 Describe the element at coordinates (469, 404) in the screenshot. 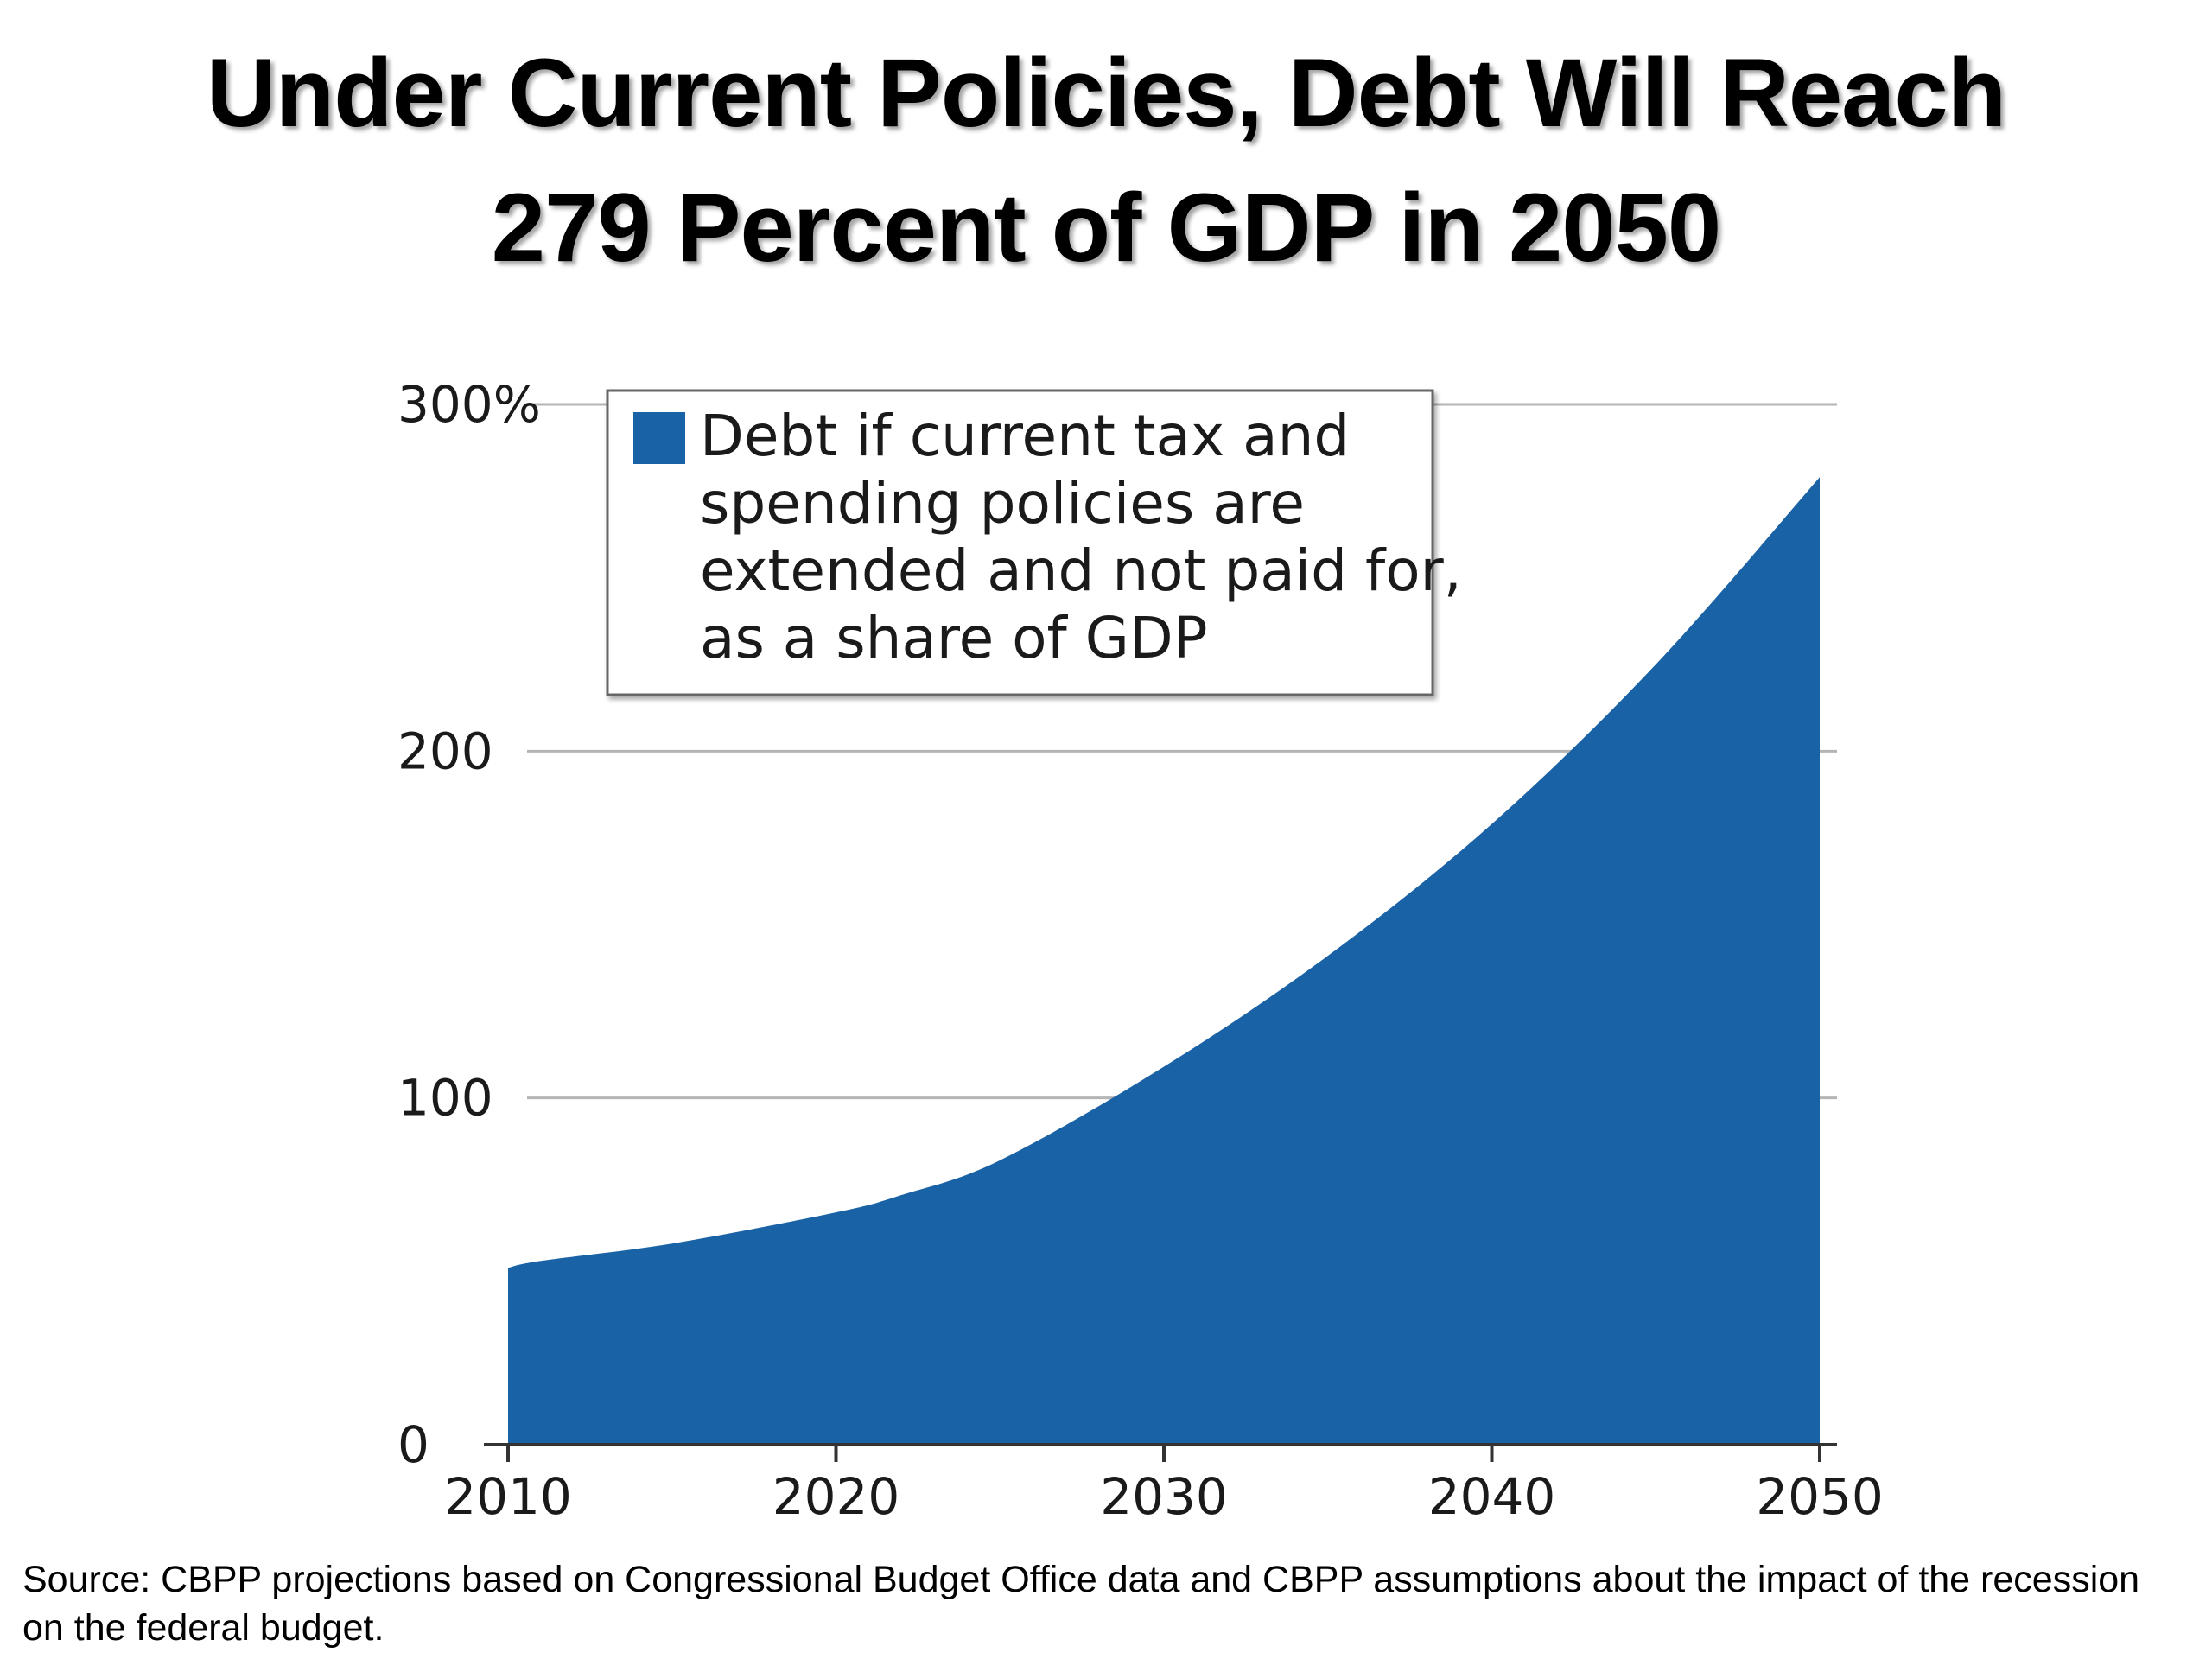

I see `y-tick-label-300: 300%` at that location.